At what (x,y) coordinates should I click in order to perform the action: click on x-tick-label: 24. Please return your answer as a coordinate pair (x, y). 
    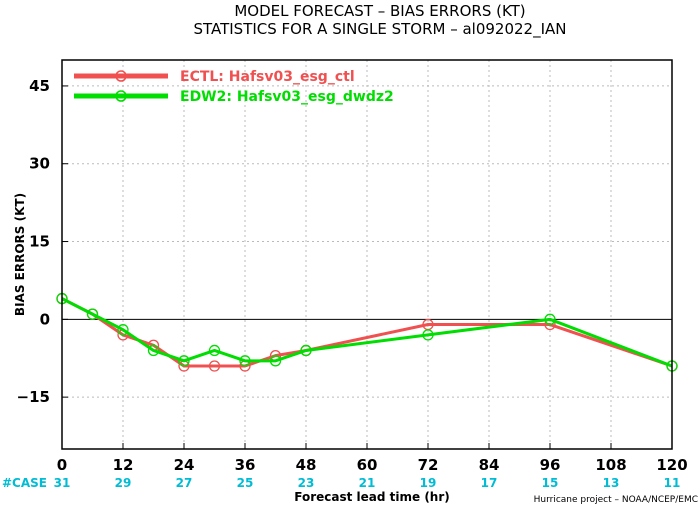
    Looking at the image, I should click on (184, 465).